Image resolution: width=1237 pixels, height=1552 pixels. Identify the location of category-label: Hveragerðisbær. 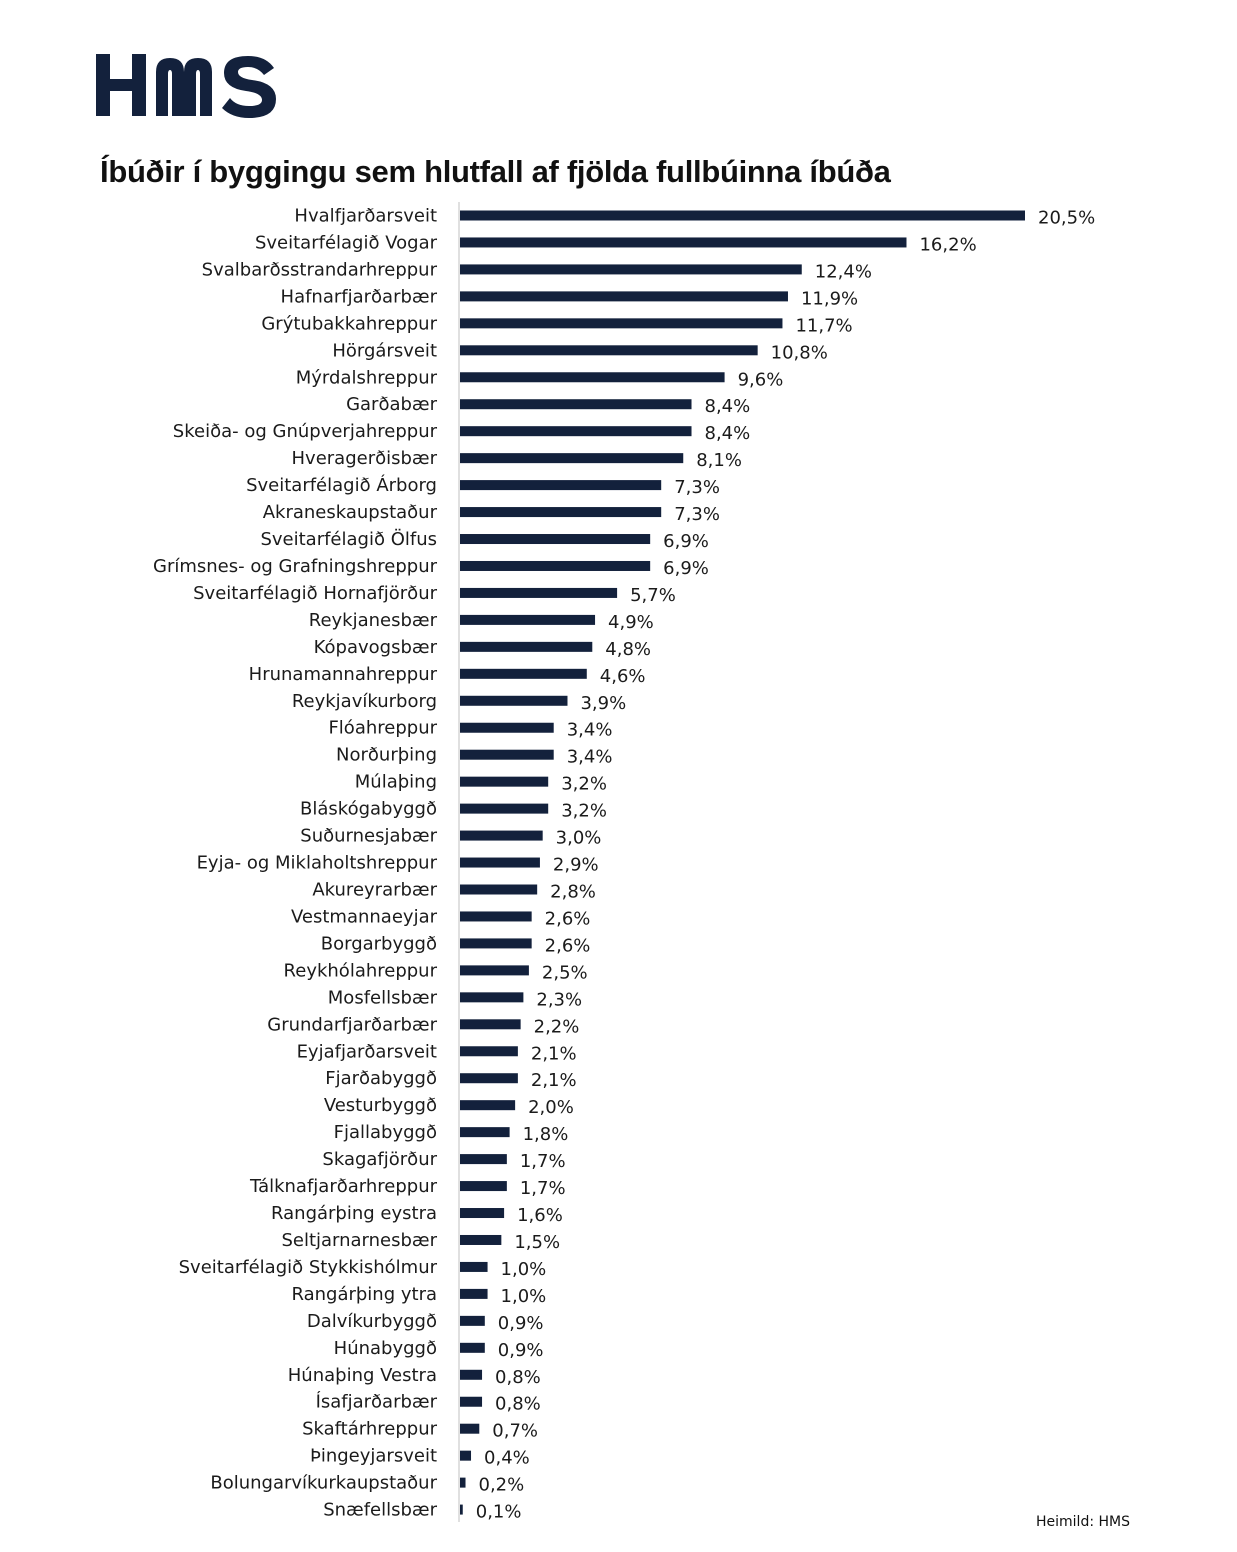
(365, 458).